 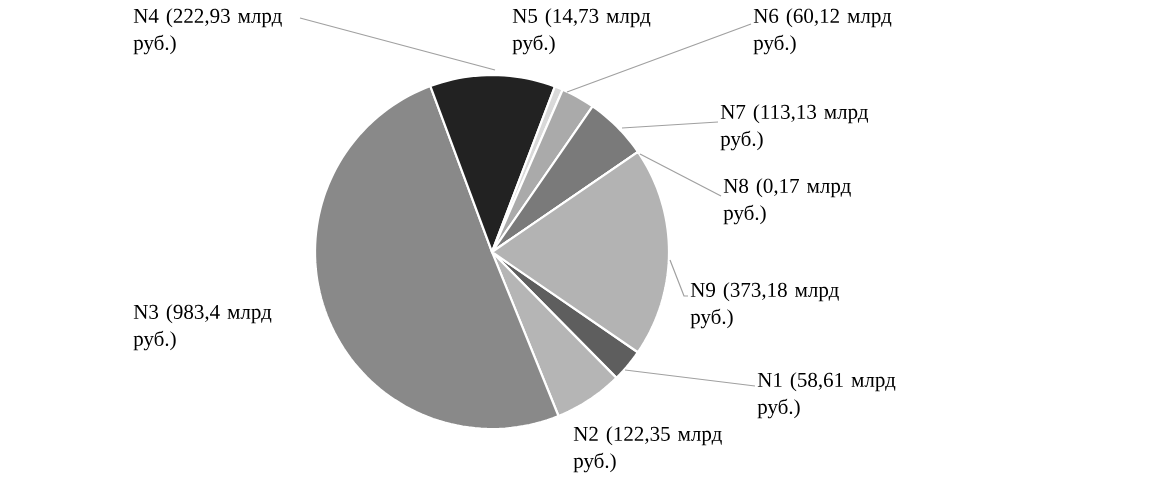 I want to click on slice-label: N3 (983,4 млрд руб.), so click(x=202, y=327).